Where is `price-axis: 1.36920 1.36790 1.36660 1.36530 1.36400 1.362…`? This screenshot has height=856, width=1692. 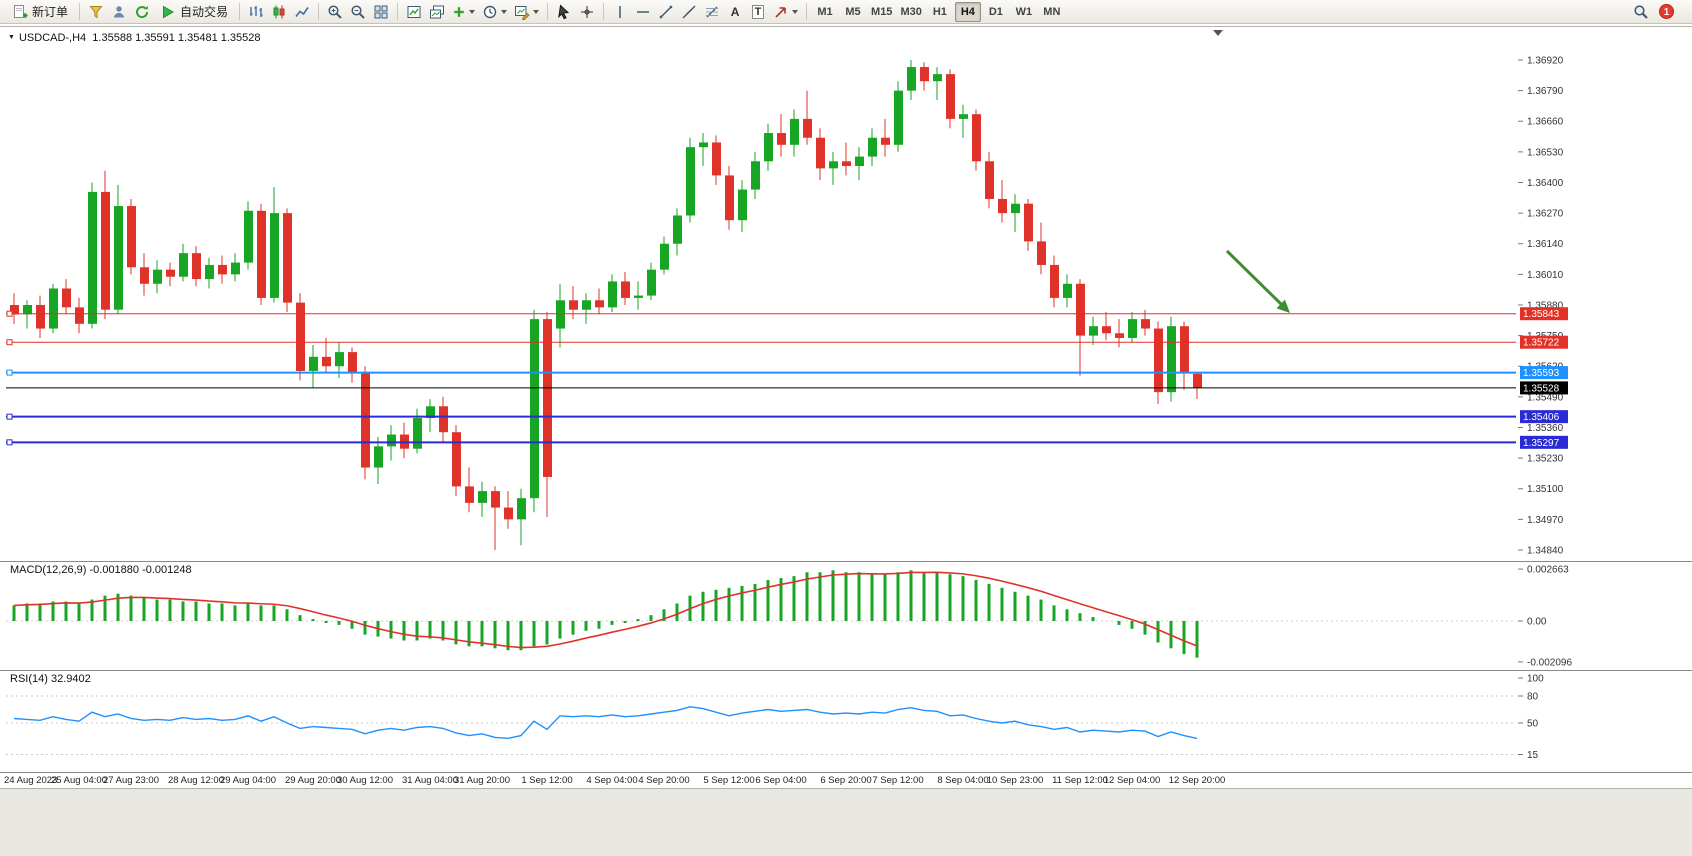
price-axis: 1.36920 1.36790 1.36660 1.36530 1.36400 1.362… is located at coordinates (1541, 306).